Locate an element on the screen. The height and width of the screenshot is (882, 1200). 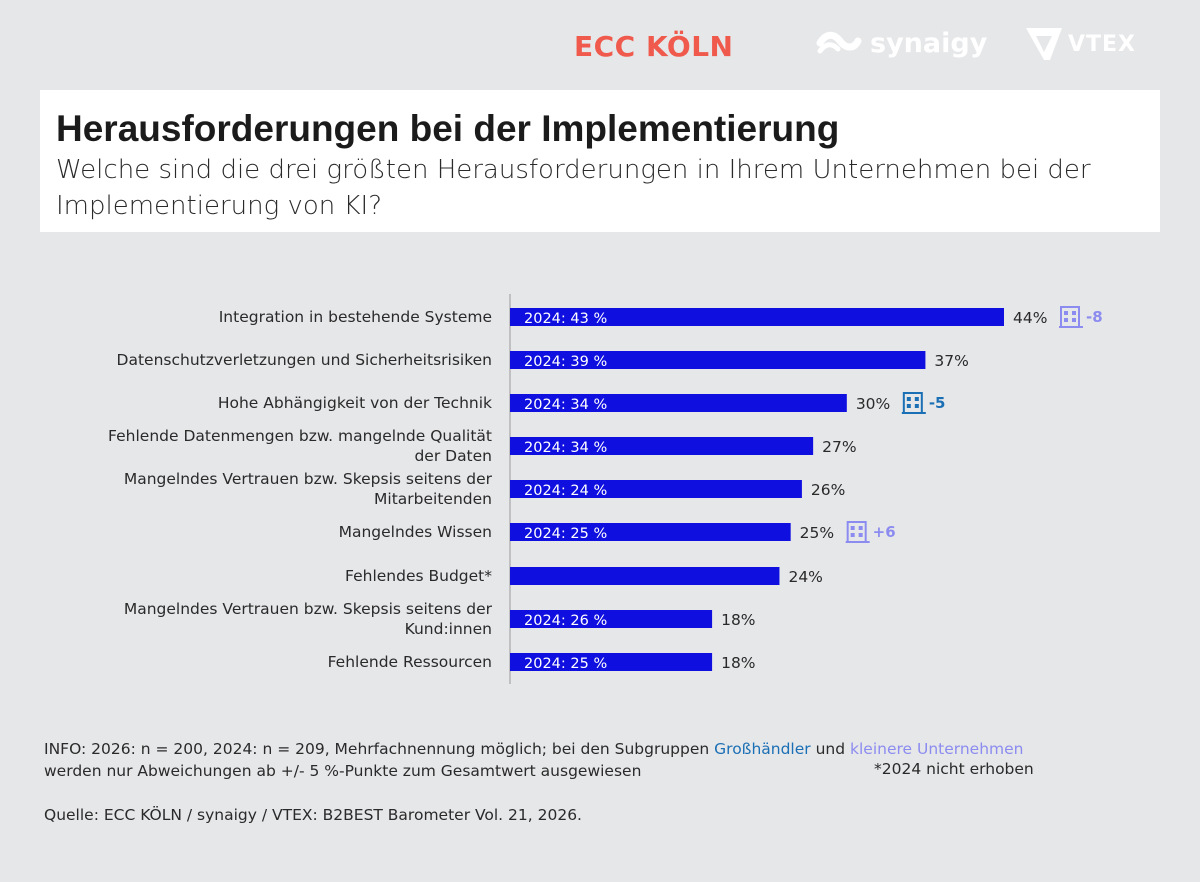
grosshaendler-building-icon is located at coordinates (913, 403).